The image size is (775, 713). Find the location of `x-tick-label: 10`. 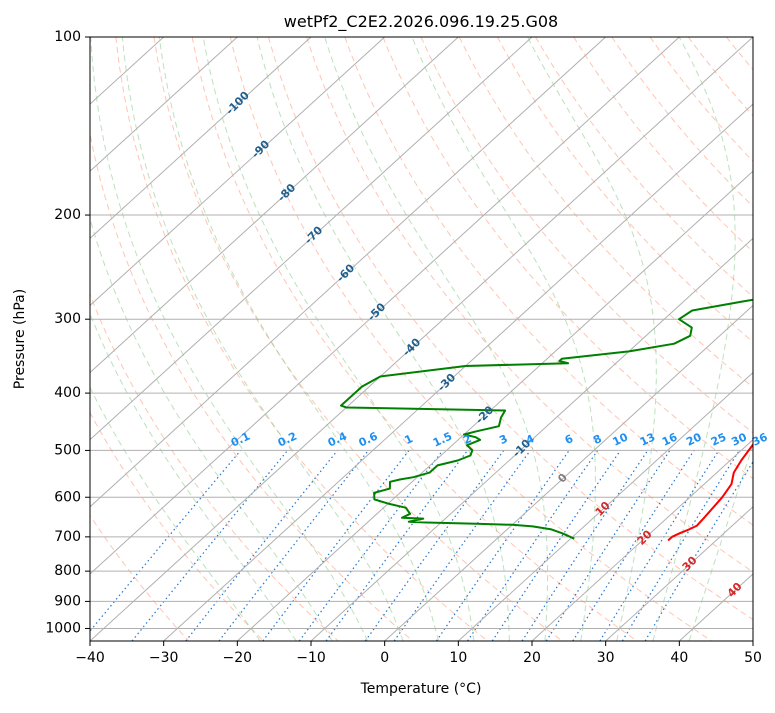

x-tick-label: 10 is located at coordinates (458, 658).